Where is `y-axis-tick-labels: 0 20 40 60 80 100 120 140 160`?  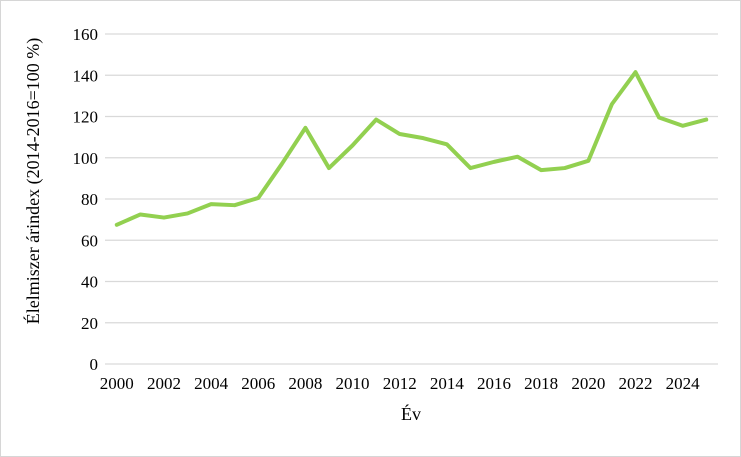 y-axis-tick-labels: 0 20 40 60 80 100 120 140 160 is located at coordinates (86, 199).